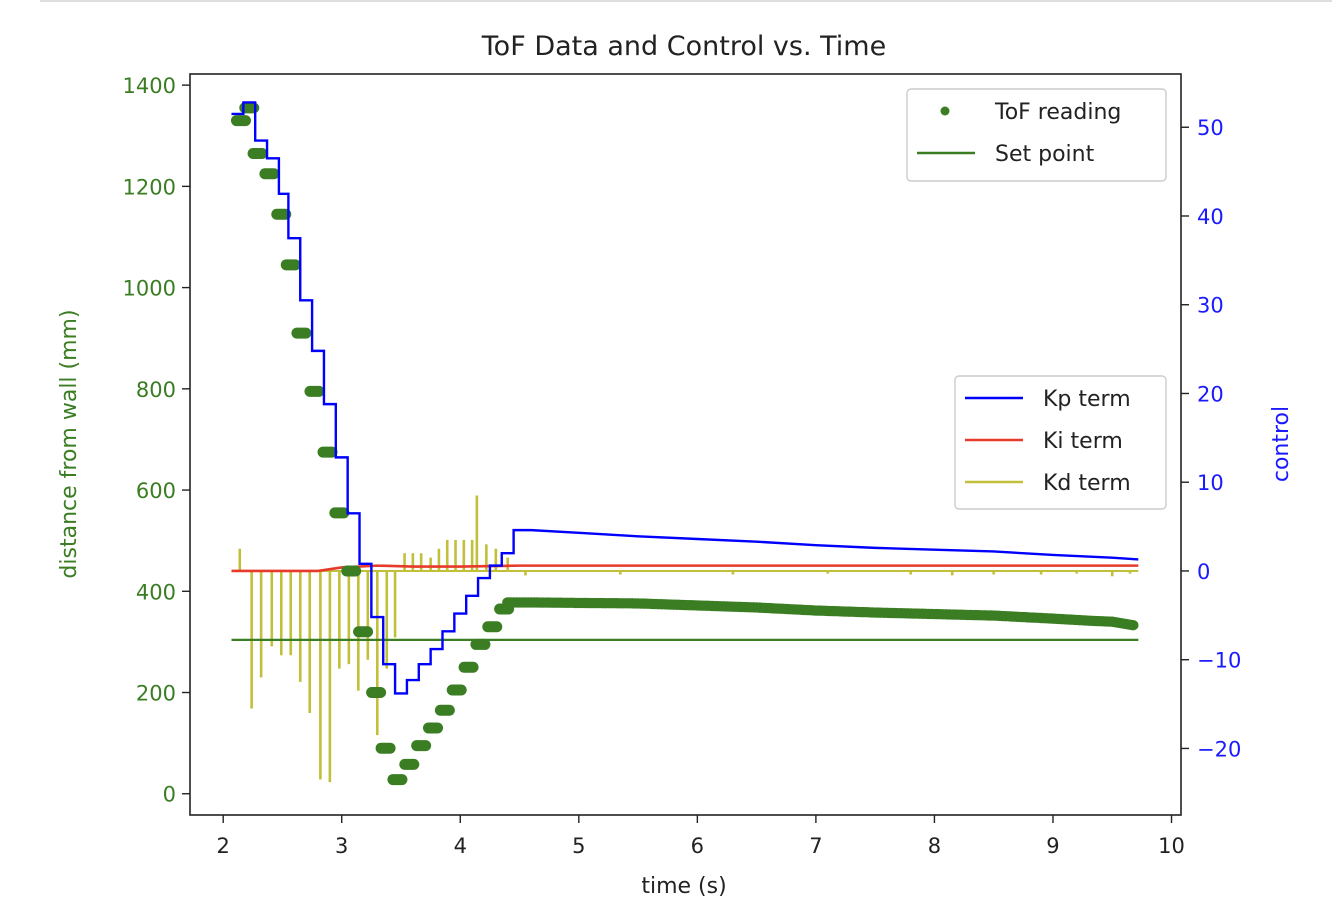 The image size is (1332, 914). I want to click on y-right-tick-label: 50, so click(1210, 128).